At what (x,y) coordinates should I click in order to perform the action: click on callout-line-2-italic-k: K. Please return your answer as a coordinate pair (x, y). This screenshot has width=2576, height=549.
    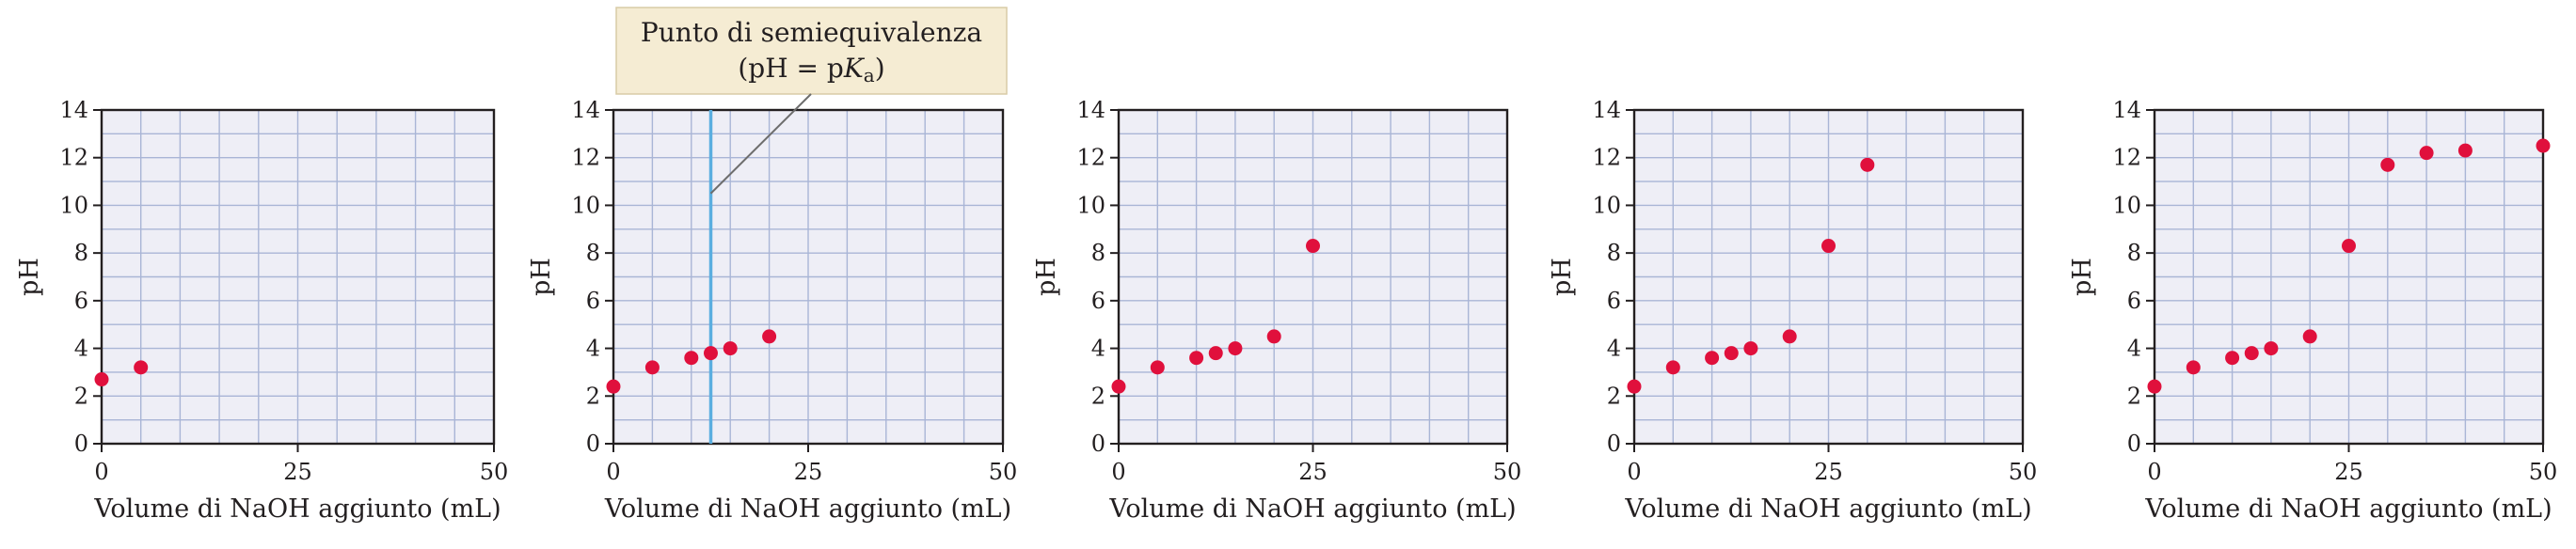
    Looking at the image, I should click on (854, 68).